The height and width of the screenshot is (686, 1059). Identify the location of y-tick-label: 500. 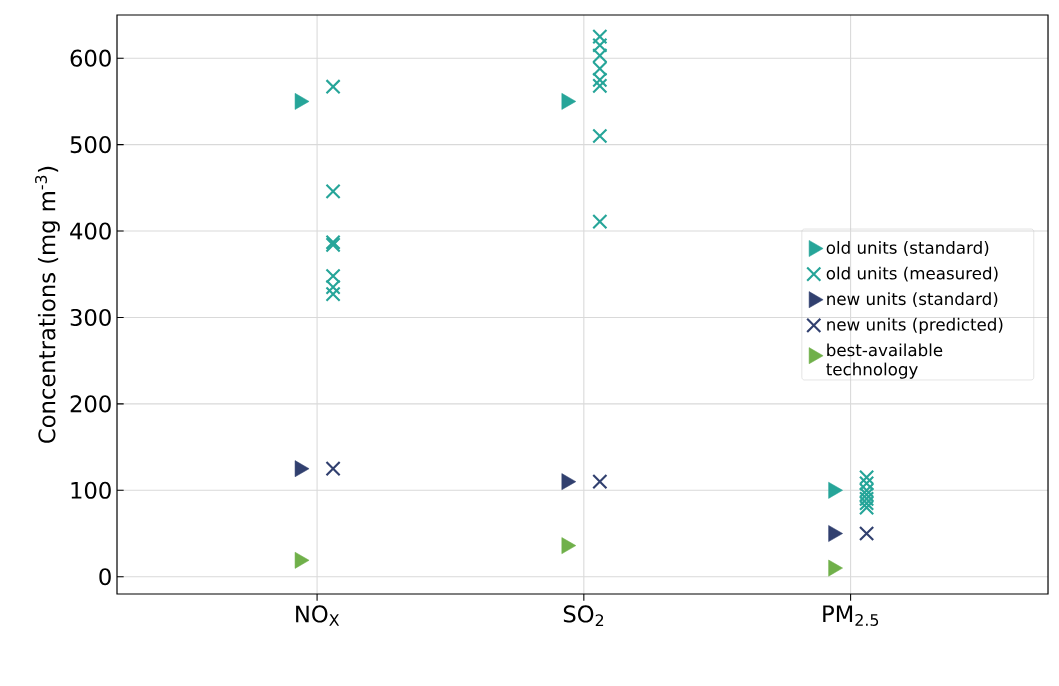
(90, 145).